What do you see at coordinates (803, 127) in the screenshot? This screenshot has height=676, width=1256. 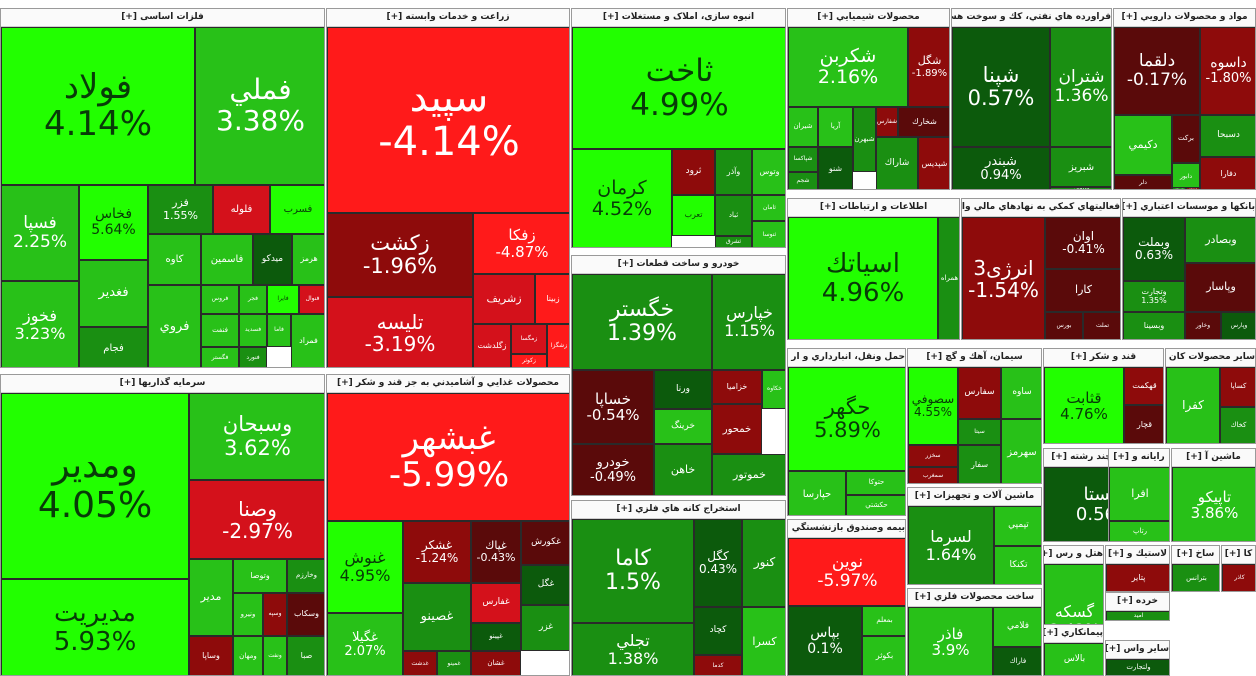 I see `stock-tile: شيران` at bounding box center [803, 127].